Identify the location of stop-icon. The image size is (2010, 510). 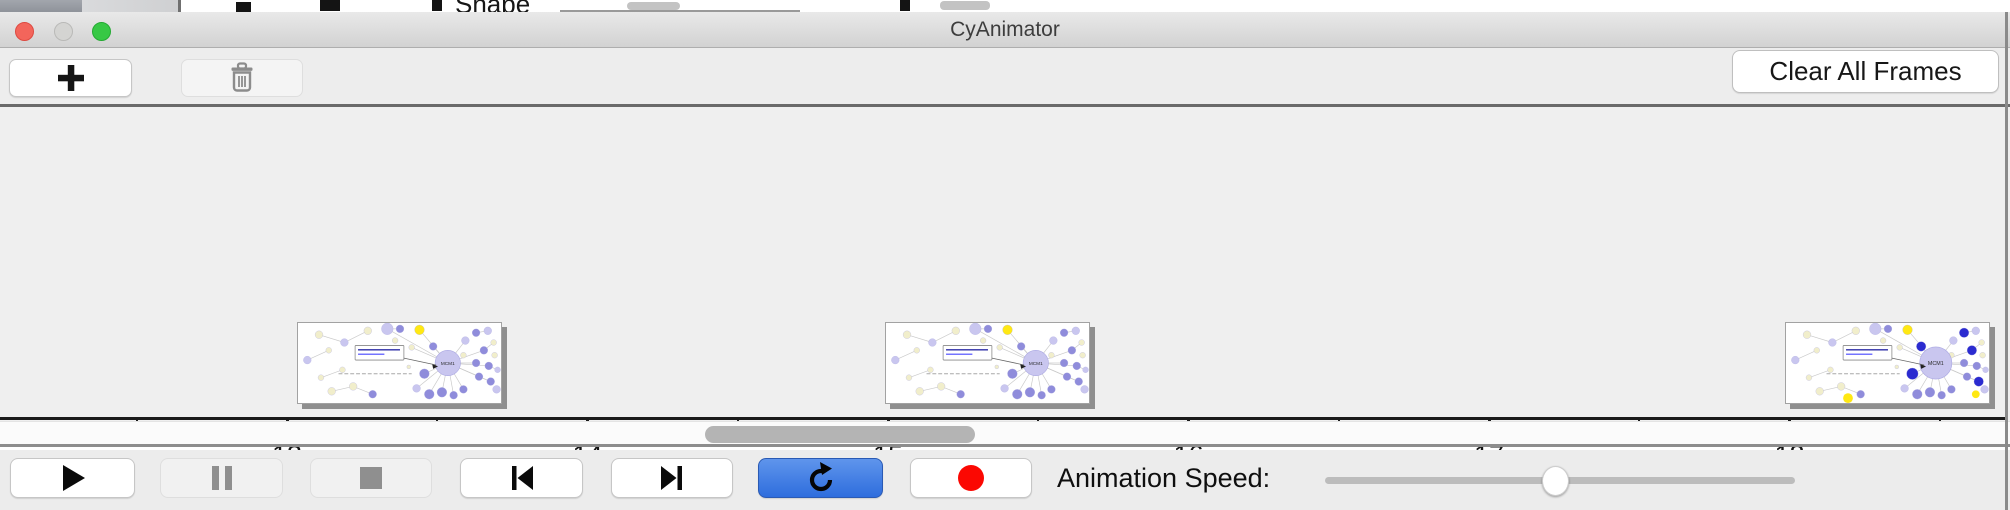
(371, 478).